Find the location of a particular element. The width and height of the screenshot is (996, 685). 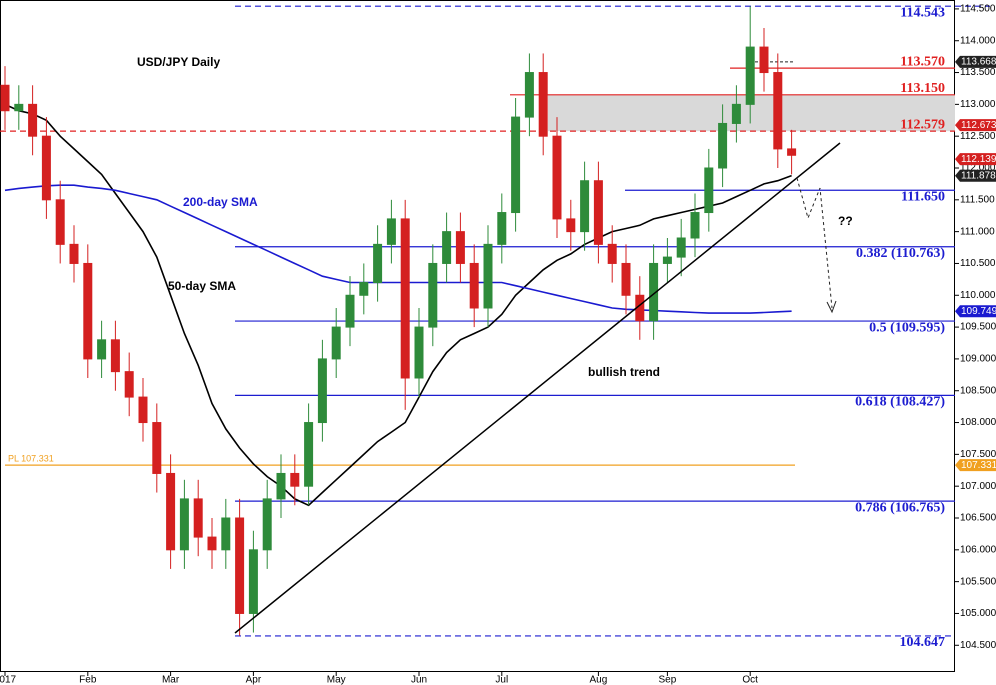

level-label: 113.570 is located at coordinates (922, 61).